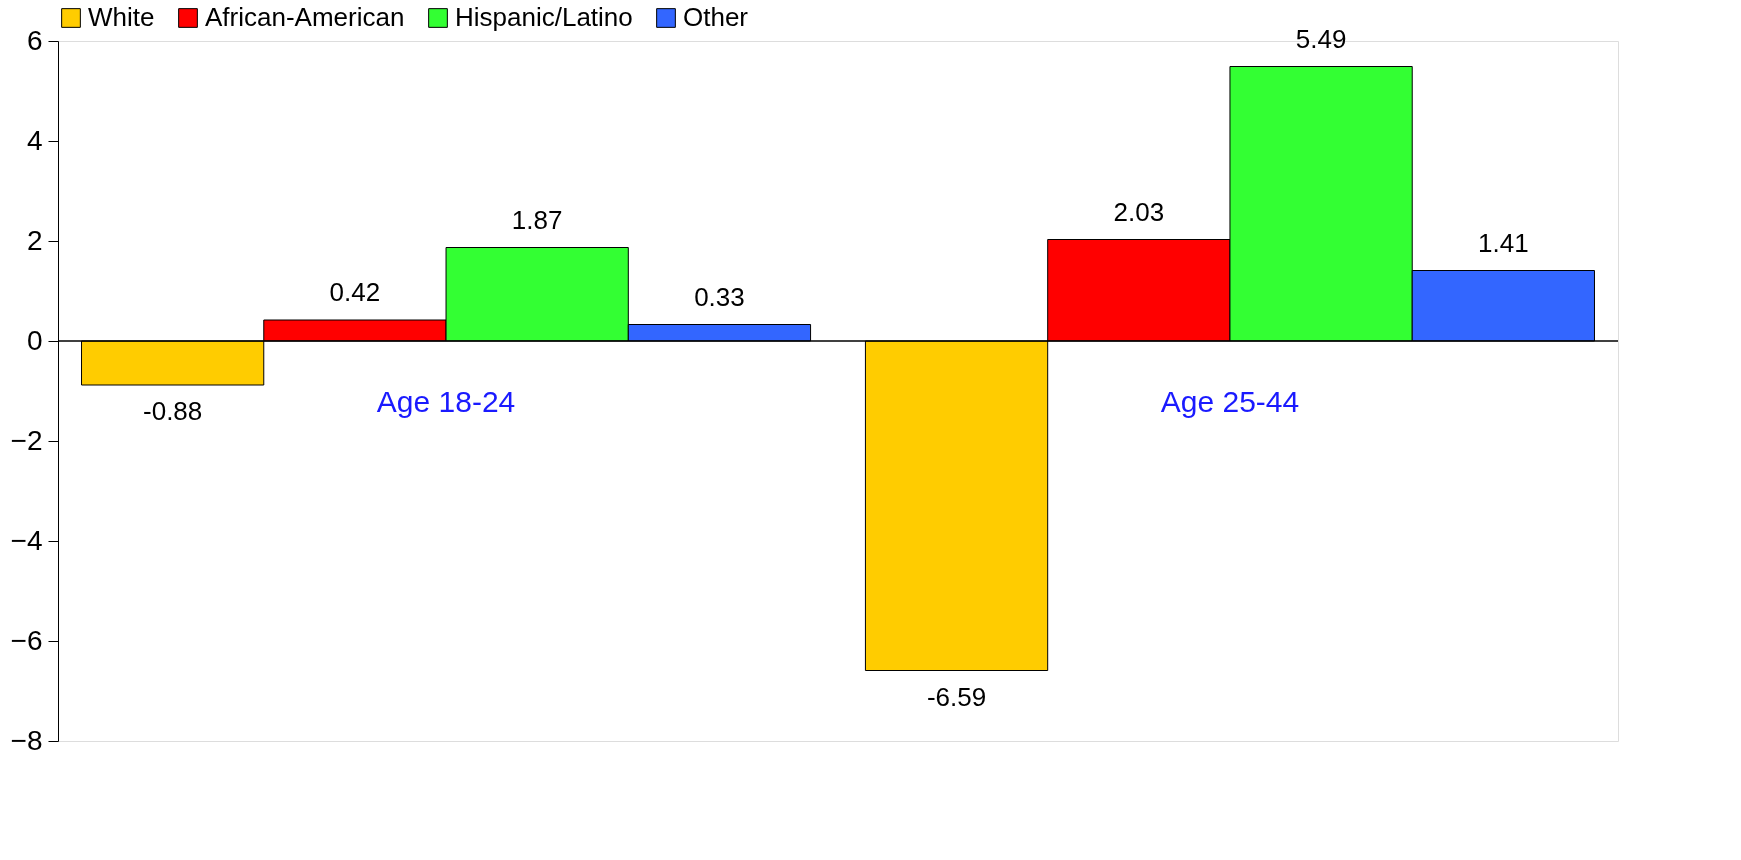  Describe the element at coordinates (26, 540) in the screenshot. I see `y-tick-label: −4` at that location.